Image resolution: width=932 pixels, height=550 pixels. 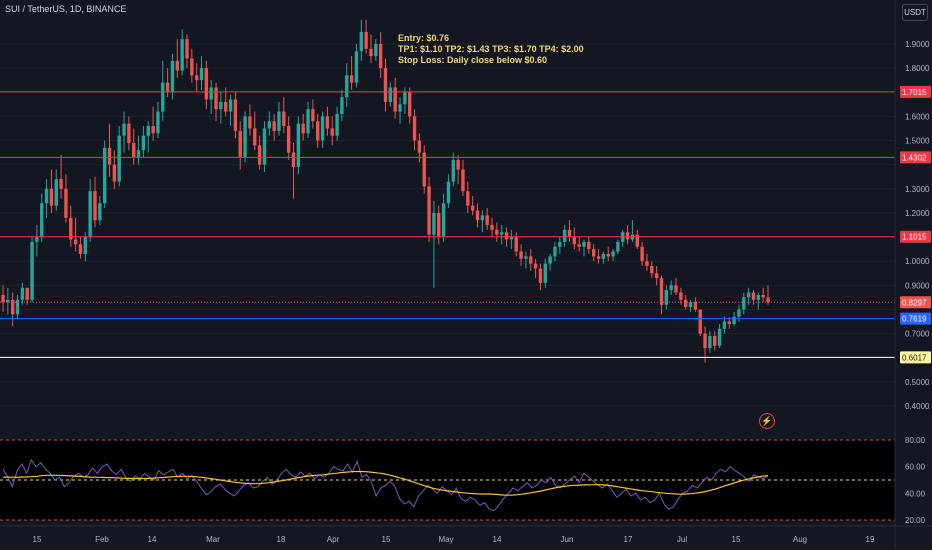 I want to click on x-axis-tick: 19, so click(x=870, y=539).